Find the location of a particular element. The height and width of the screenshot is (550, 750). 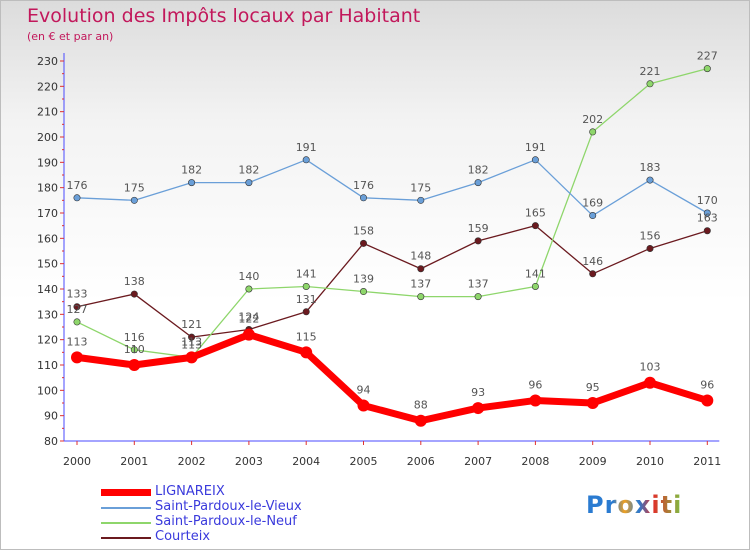

data-label: 121 is located at coordinates (191, 324).